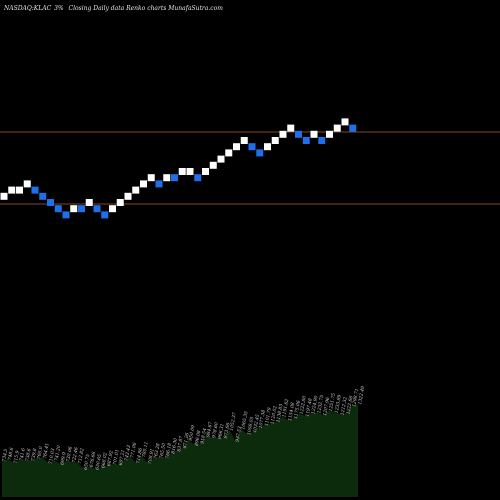 The width and height of the screenshot is (500, 500). What do you see at coordinates (139, 455) in the screenshot?
I see `volume-label: 714.86` at bounding box center [139, 455].